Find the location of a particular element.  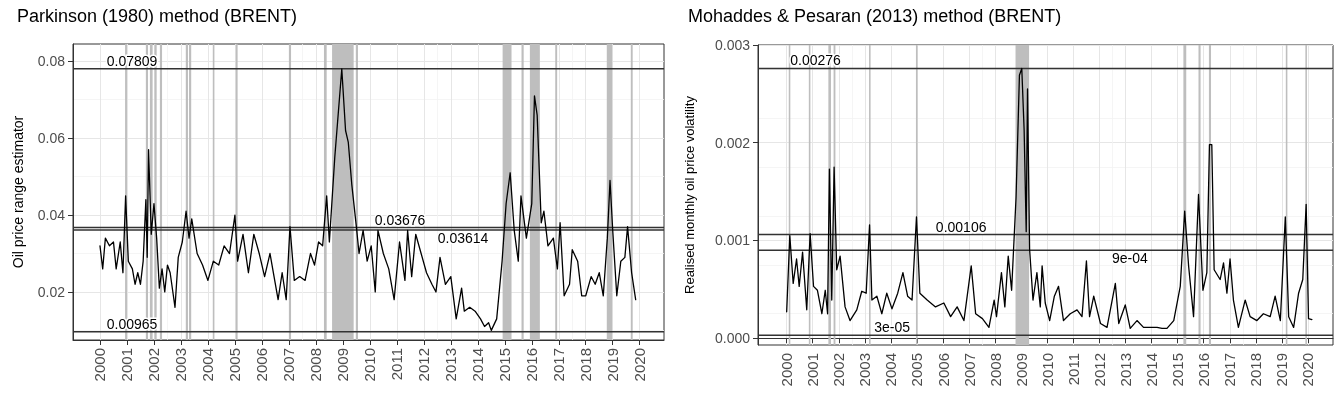

chart-title: Mohaddes & Pesaran (2013) method (BRENT) is located at coordinates (875, 16).